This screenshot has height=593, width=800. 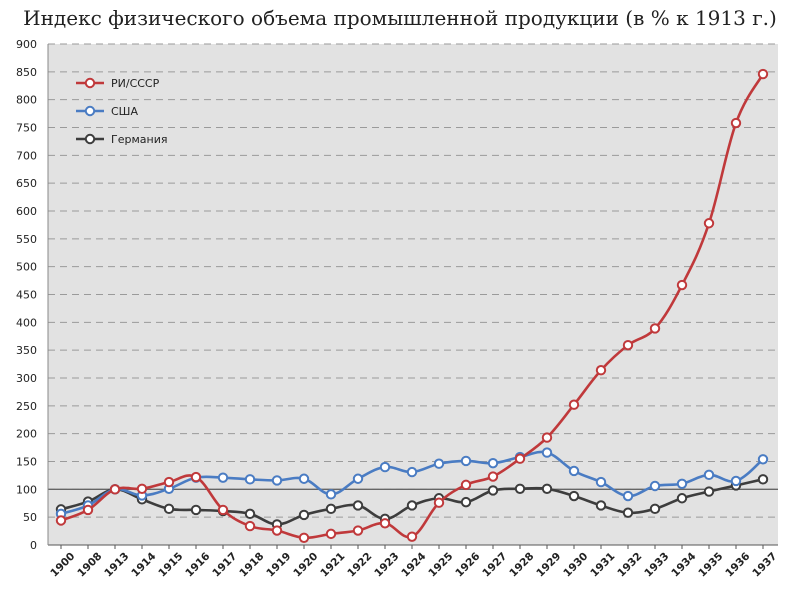 What do you see at coordinates (107, 111) in the screenshot?
I see `legend-item-usa: США` at bounding box center [107, 111].